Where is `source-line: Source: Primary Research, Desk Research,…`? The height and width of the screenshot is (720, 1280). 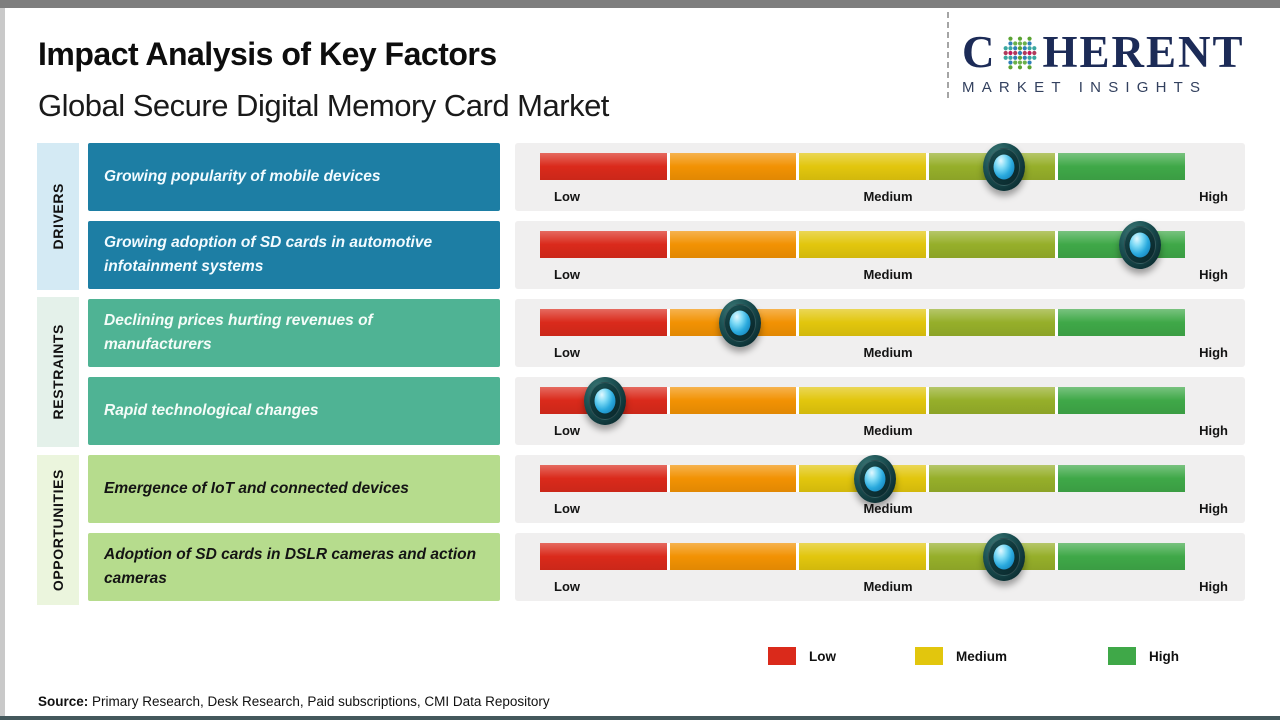 source-line: Source: Primary Research, Desk Research,… is located at coordinates (294, 701).